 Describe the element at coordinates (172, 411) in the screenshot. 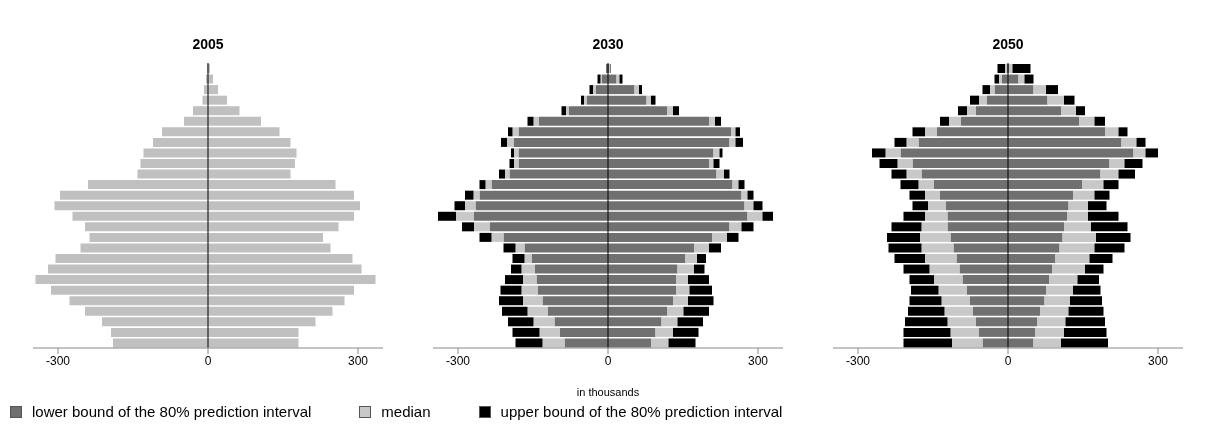

I see `legend-label: lower bound of the 80% prediction interval` at that location.